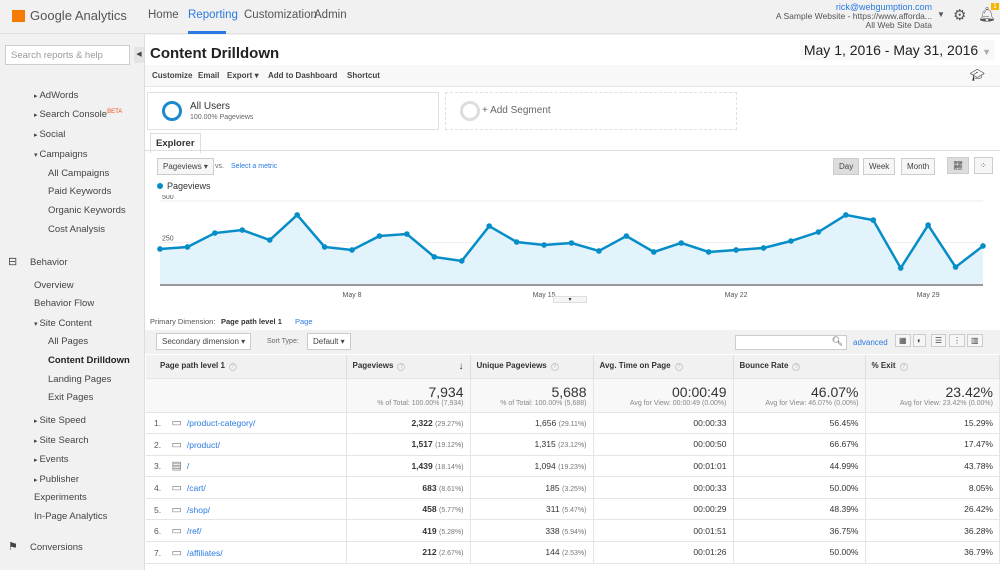 This screenshot has height=570, width=1000. What do you see at coordinates (941, 14) in the screenshot?
I see `chevron-down-icon: ▼` at bounding box center [941, 14].